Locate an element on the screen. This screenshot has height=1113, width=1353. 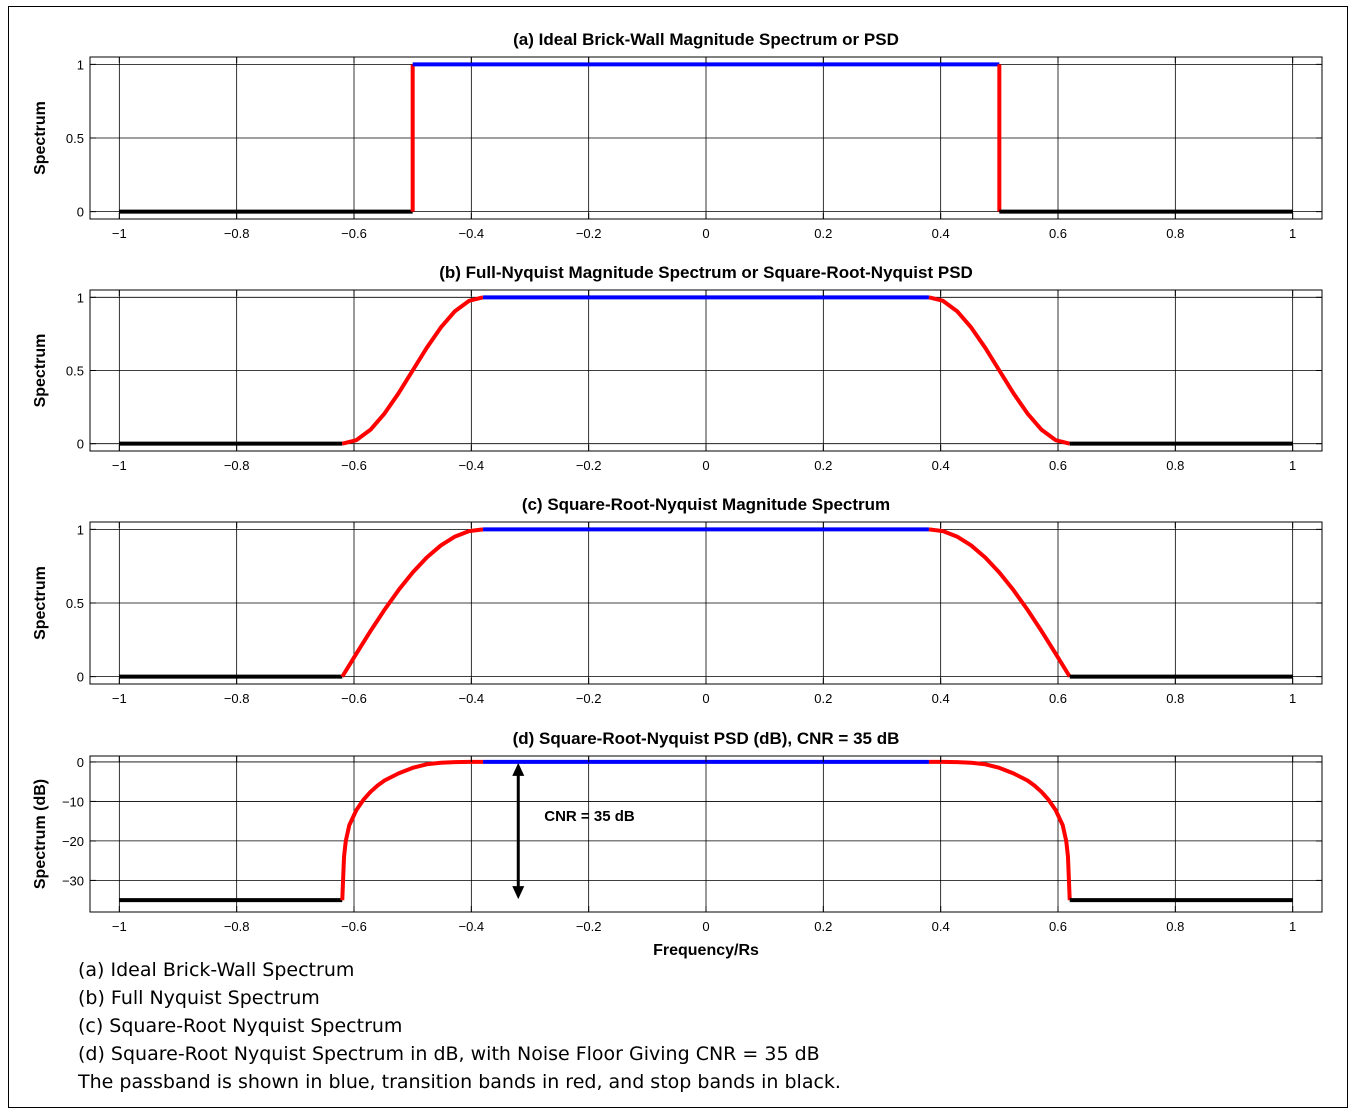
cnr-arrow-head-down is located at coordinates (518, 893).